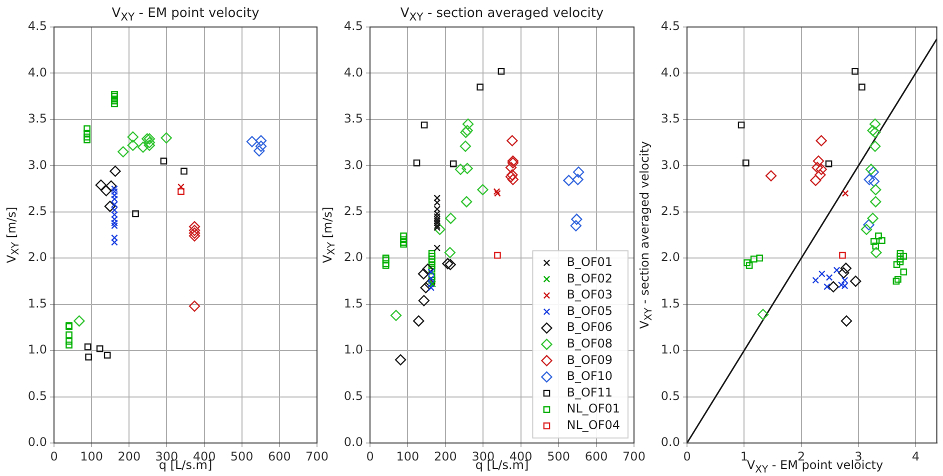  What do you see at coordinates (408, 456) in the screenshot?
I see `x-tick-label: 100` at bounding box center [408, 456].